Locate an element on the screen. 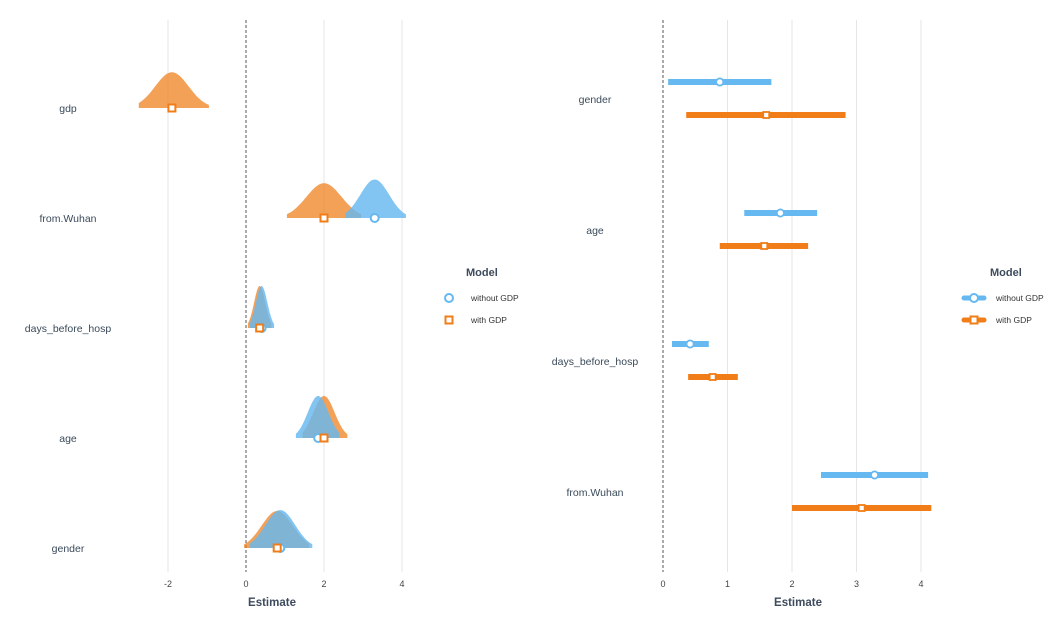  right-x-tick-label: 1 is located at coordinates (727, 584).